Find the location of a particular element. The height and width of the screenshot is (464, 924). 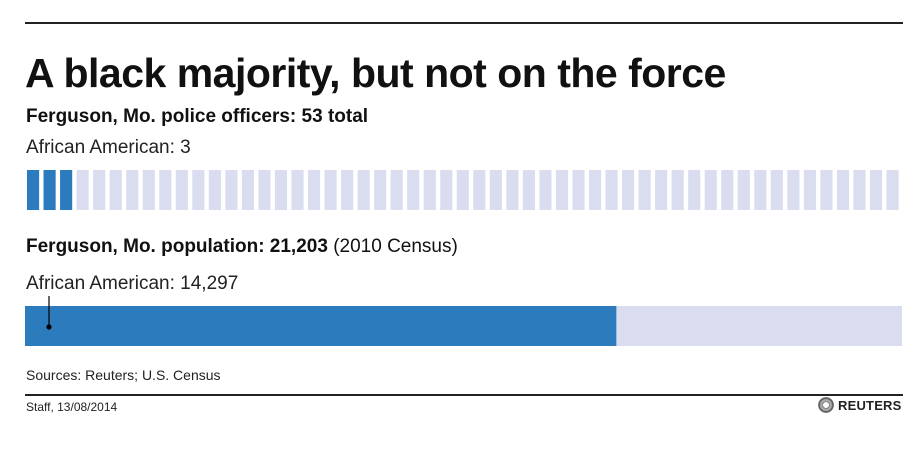

bottom-rule is located at coordinates (464, 395).